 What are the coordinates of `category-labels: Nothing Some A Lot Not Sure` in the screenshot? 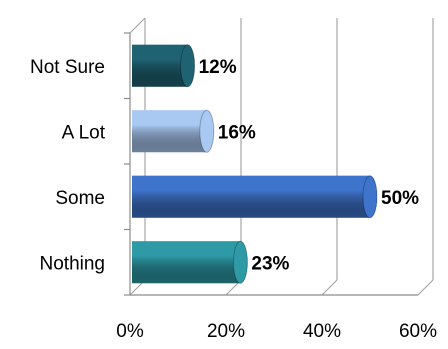 It's located at (68, 166).